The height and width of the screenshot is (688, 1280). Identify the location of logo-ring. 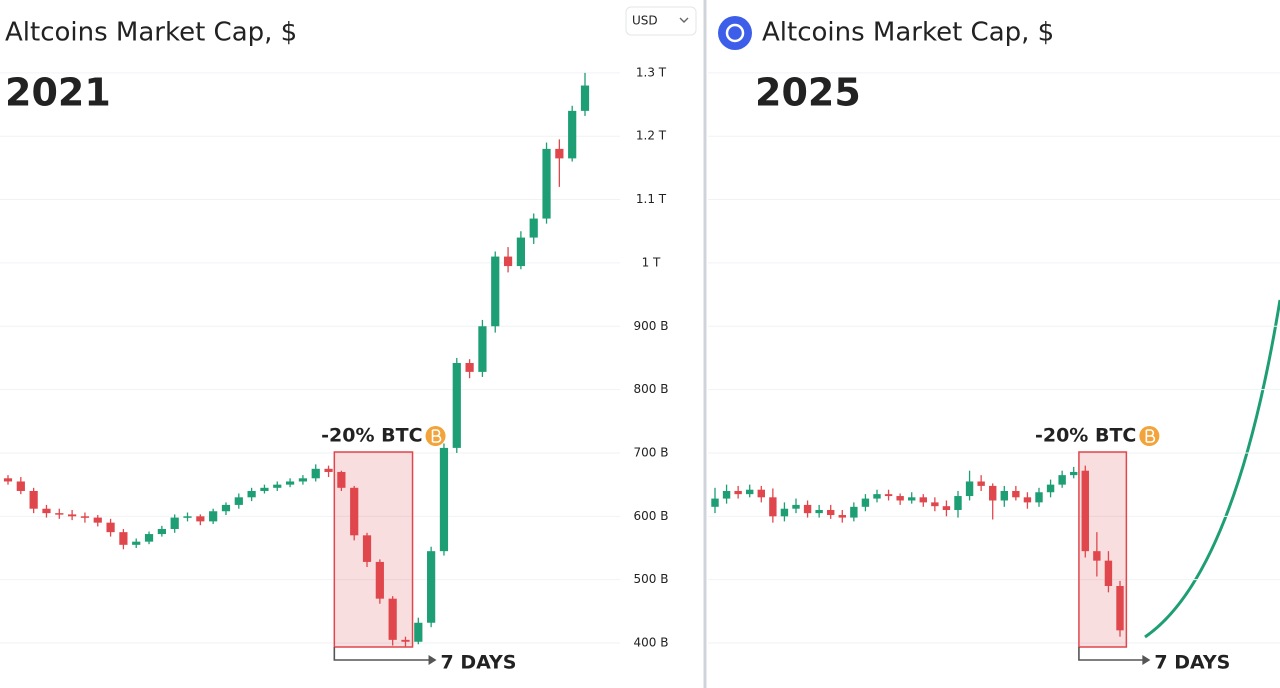
(735, 33).